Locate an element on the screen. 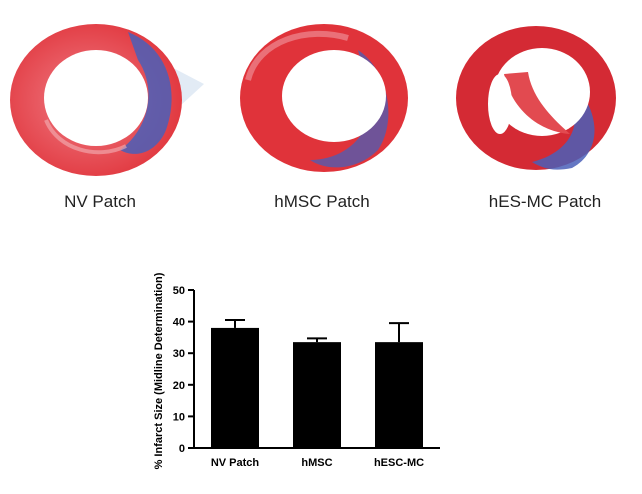 The height and width of the screenshot is (494, 642). histology-image-nv-patch is located at coordinates (107, 100).